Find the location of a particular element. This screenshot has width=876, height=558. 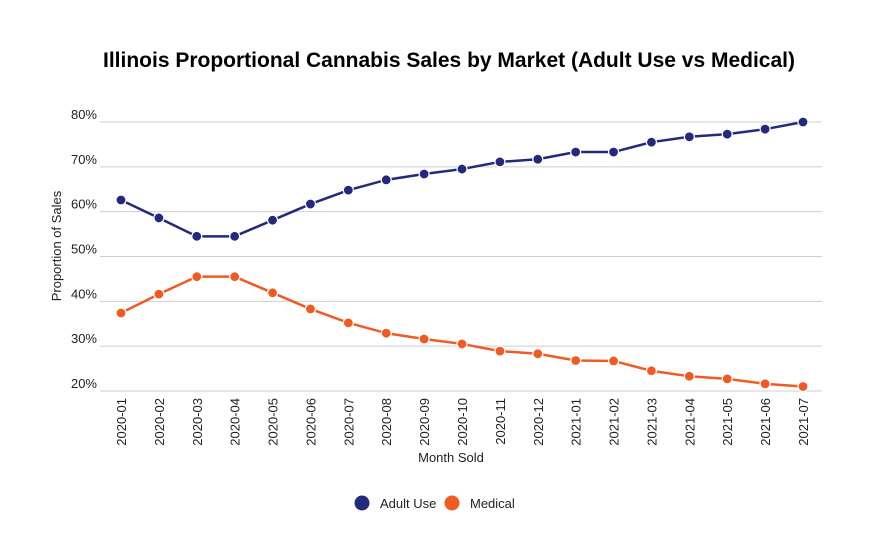

x-tick-label: 2020-02 is located at coordinates (159, 422).